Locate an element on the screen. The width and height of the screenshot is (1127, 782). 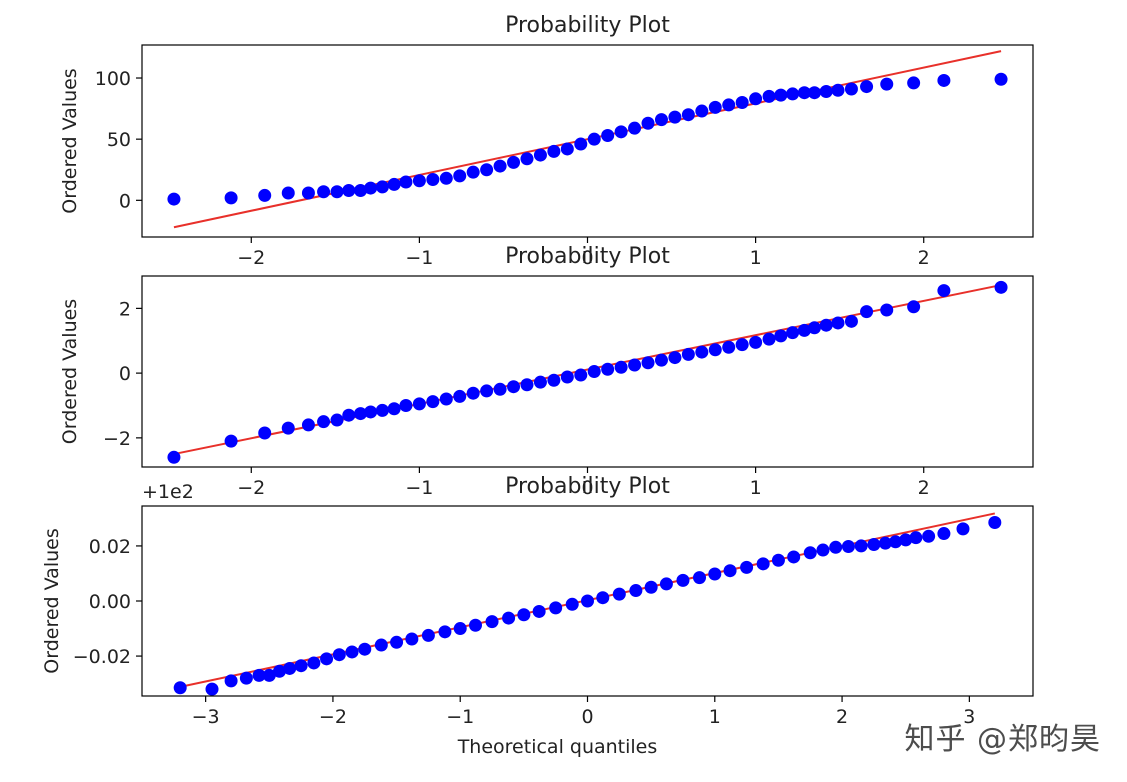
x-tick-label: −3 is located at coordinates (206, 717).